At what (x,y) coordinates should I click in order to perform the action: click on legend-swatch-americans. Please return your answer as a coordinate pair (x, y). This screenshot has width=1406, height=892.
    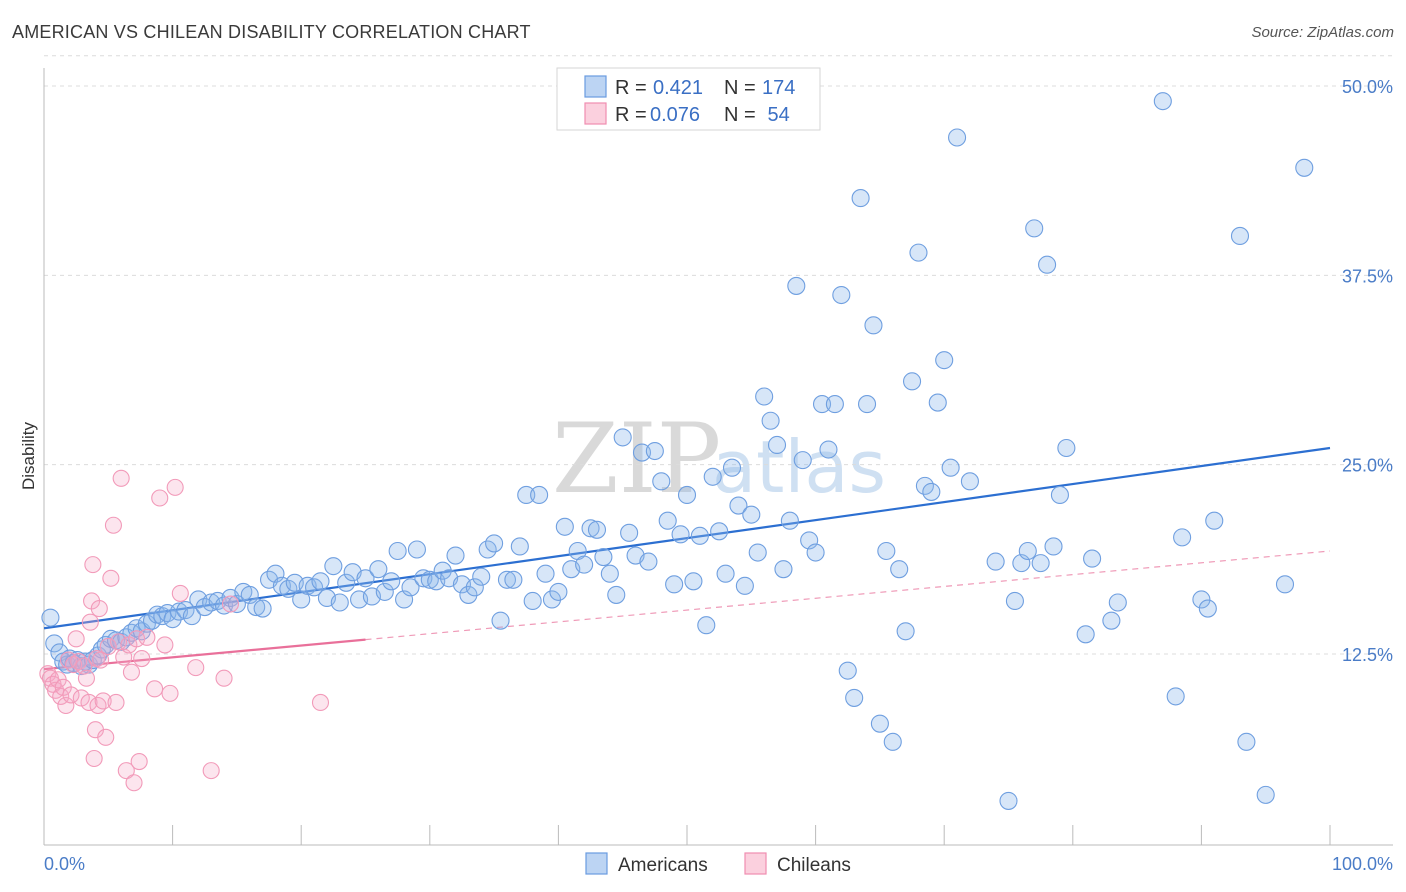
    Looking at the image, I should click on (595, 86).